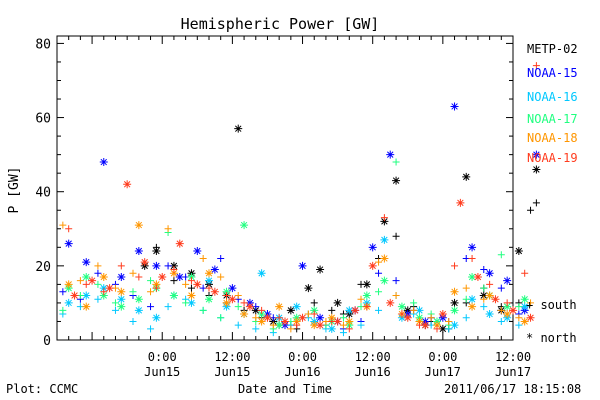 The width and height of the screenshot is (600, 400). I want to click on x-tick-time: 0:00, so click(442, 357).